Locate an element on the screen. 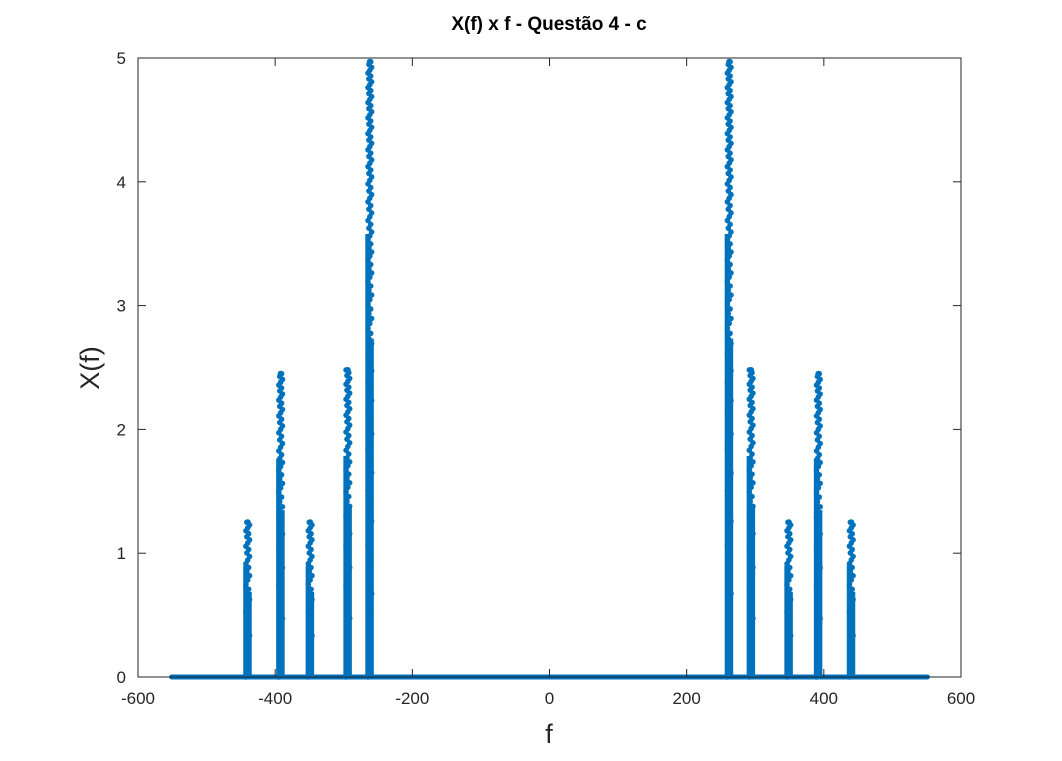 The image size is (1062, 761). y-tick-label: 2 is located at coordinates (121, 429).